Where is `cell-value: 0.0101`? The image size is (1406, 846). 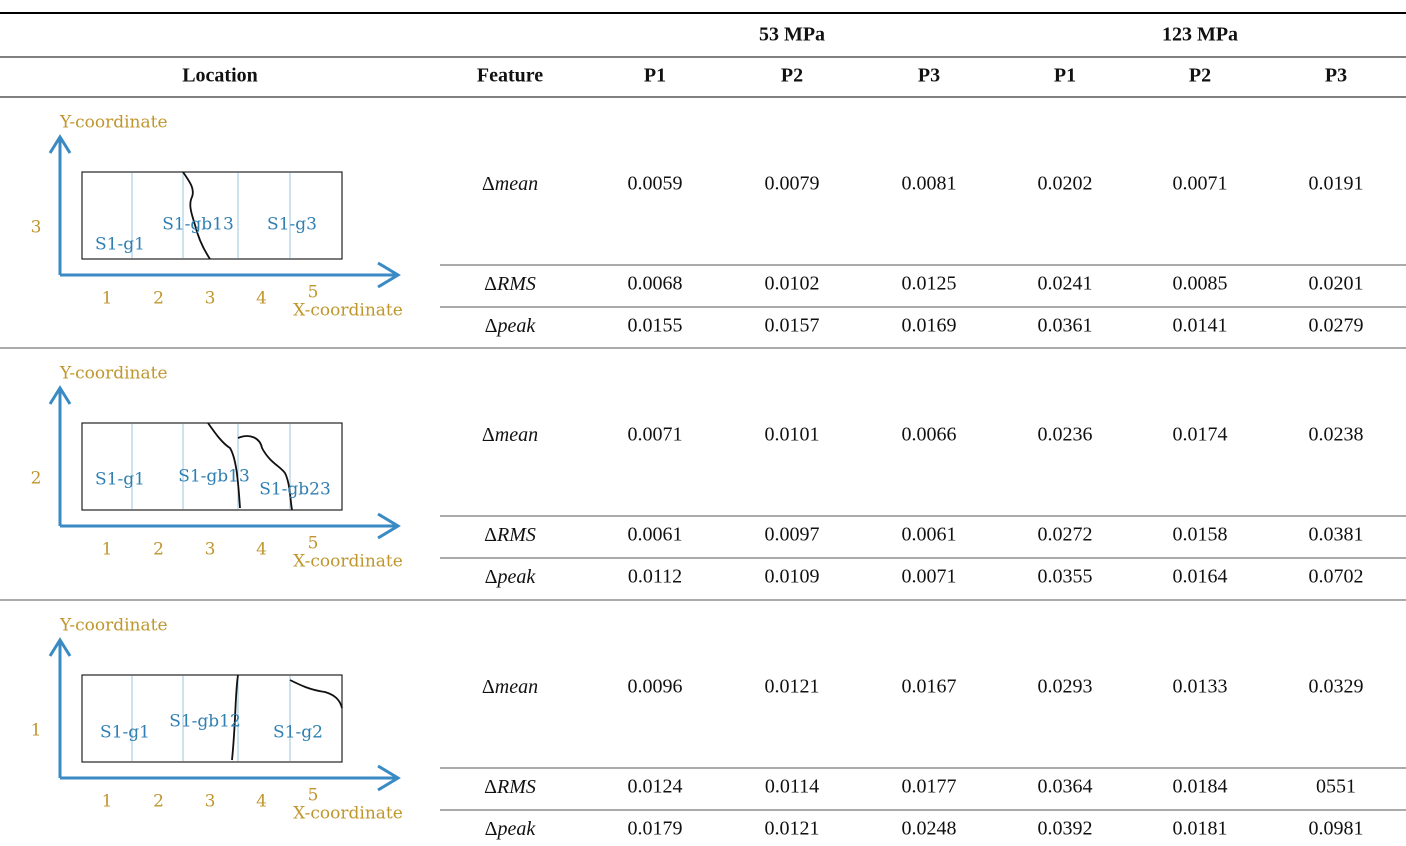 cell-value: 0.0101 is located at coordinates (792, 435).